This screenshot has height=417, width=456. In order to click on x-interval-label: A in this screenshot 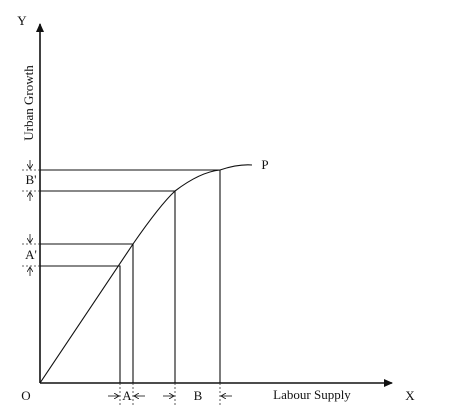, I will do `click(127, 395)`.